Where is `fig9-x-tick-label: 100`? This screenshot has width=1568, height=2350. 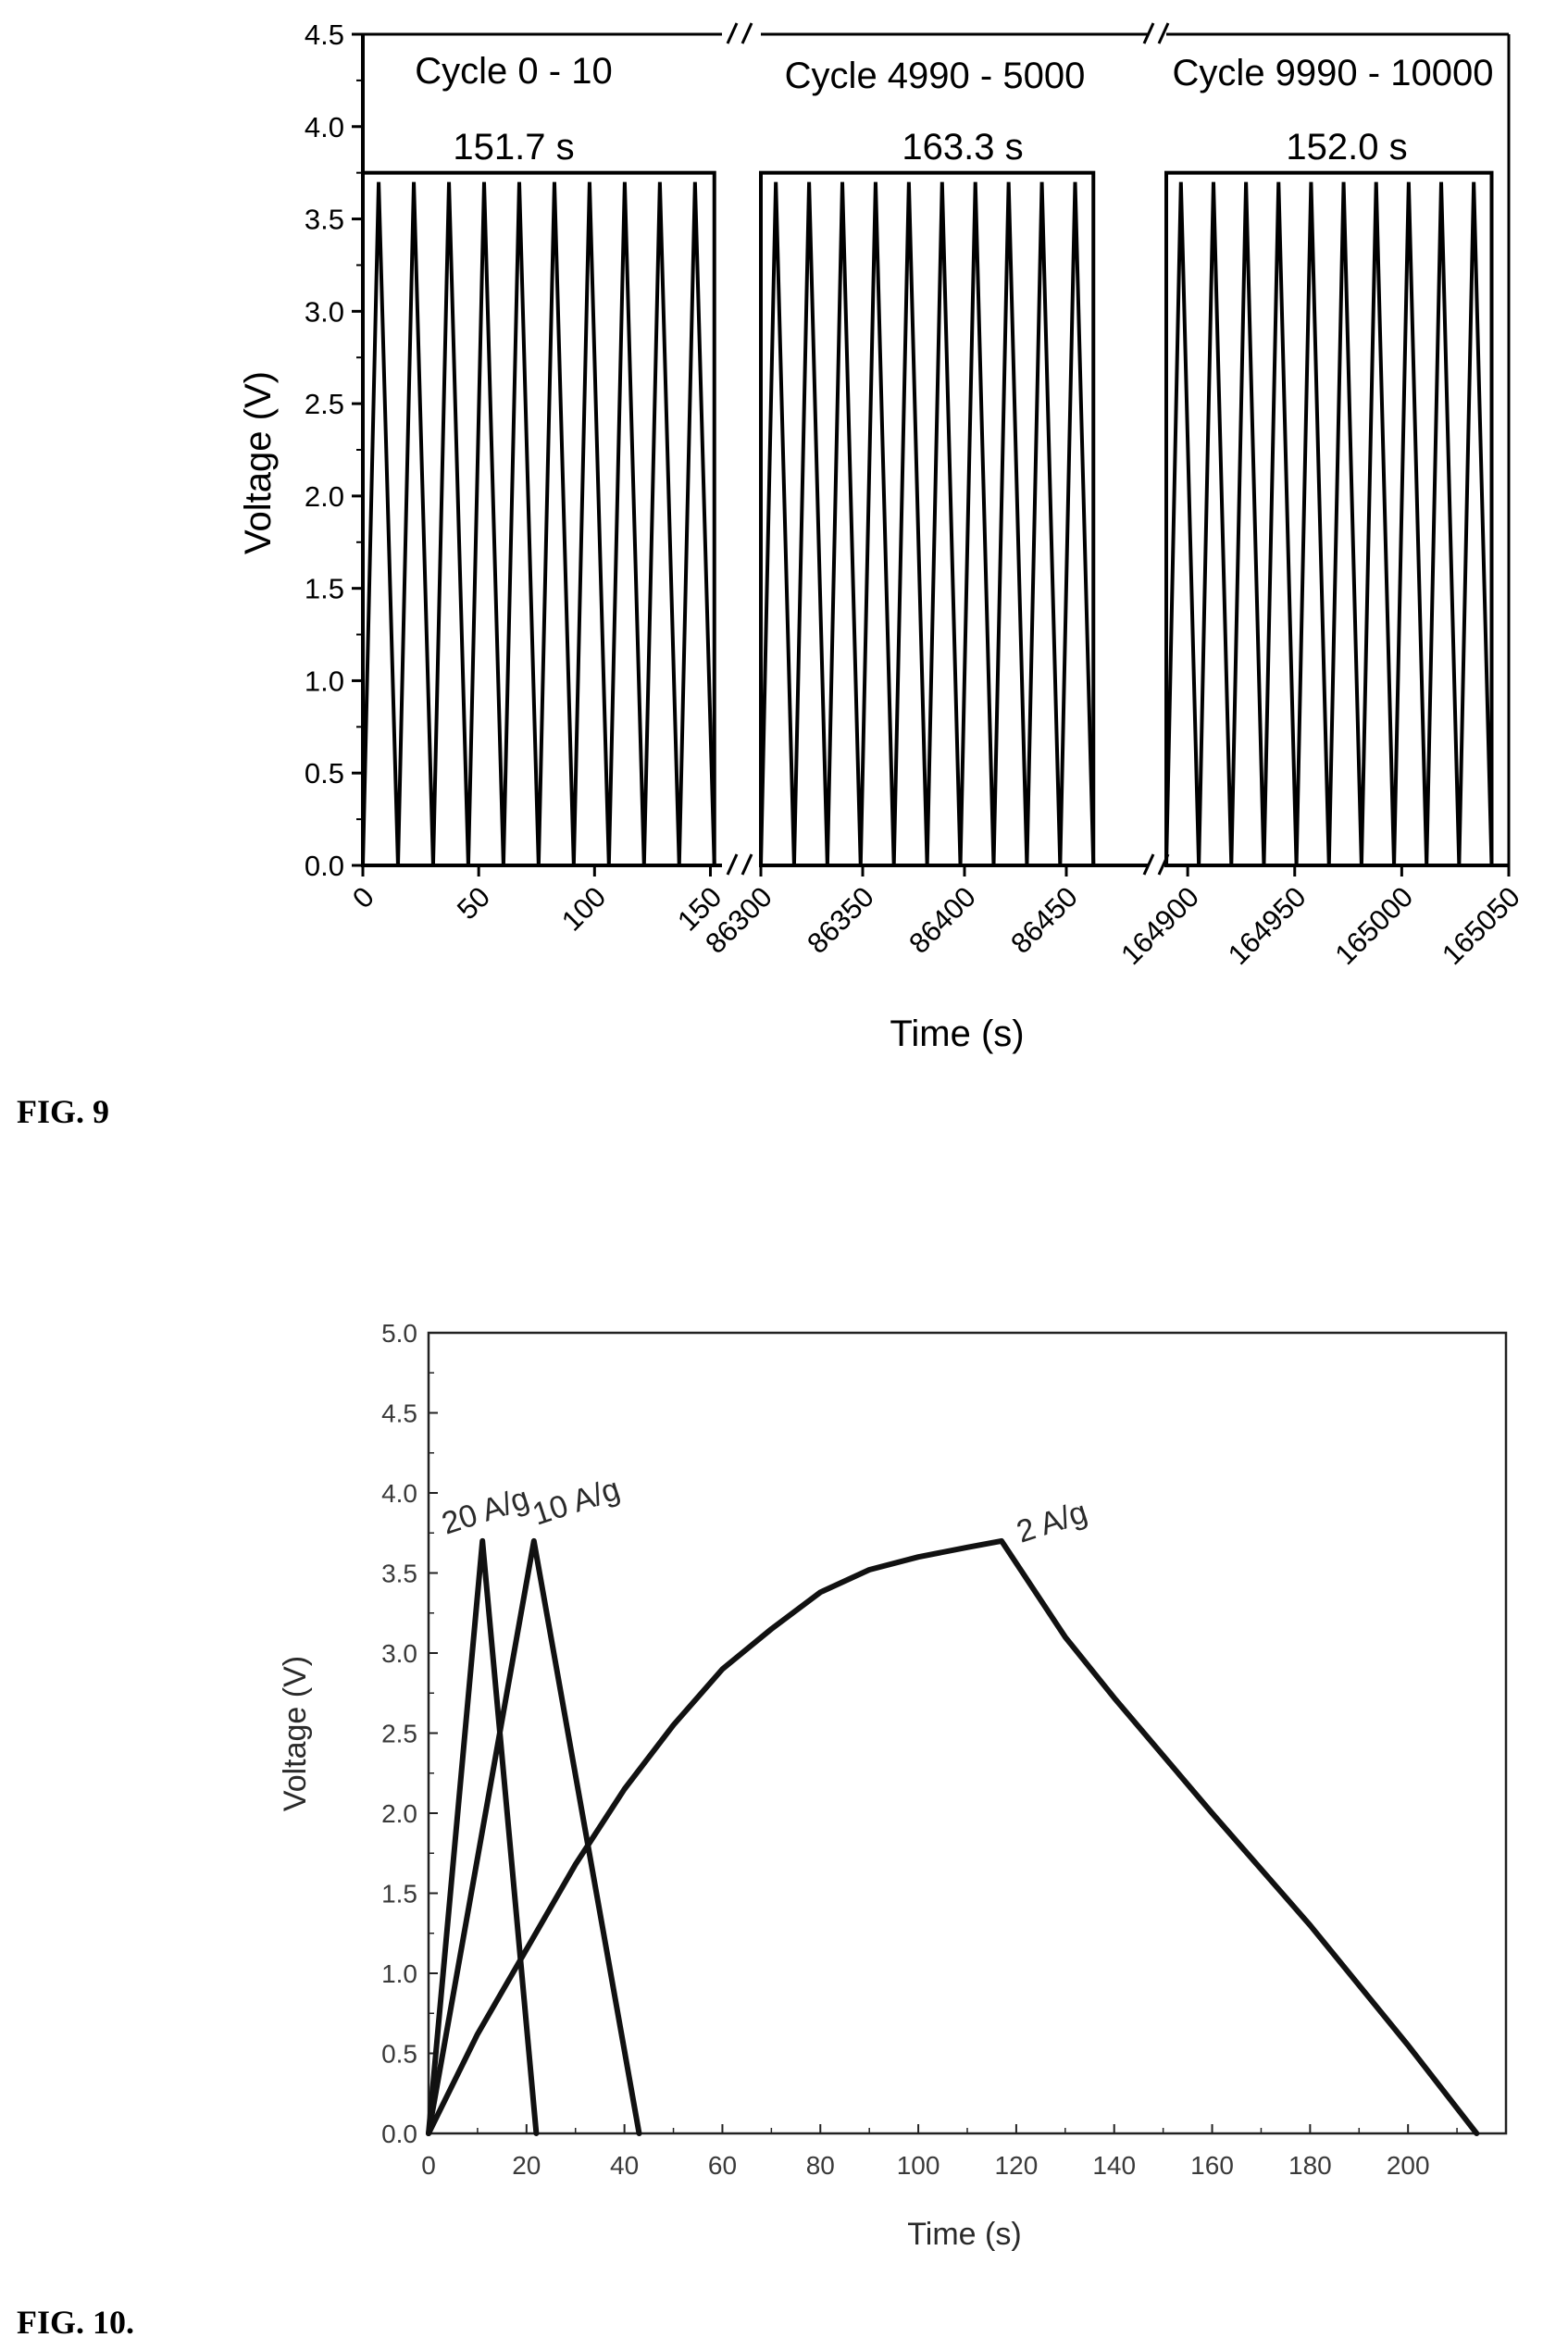
fig9-x-tick-label: 100 is located at coordinates (583, 908).